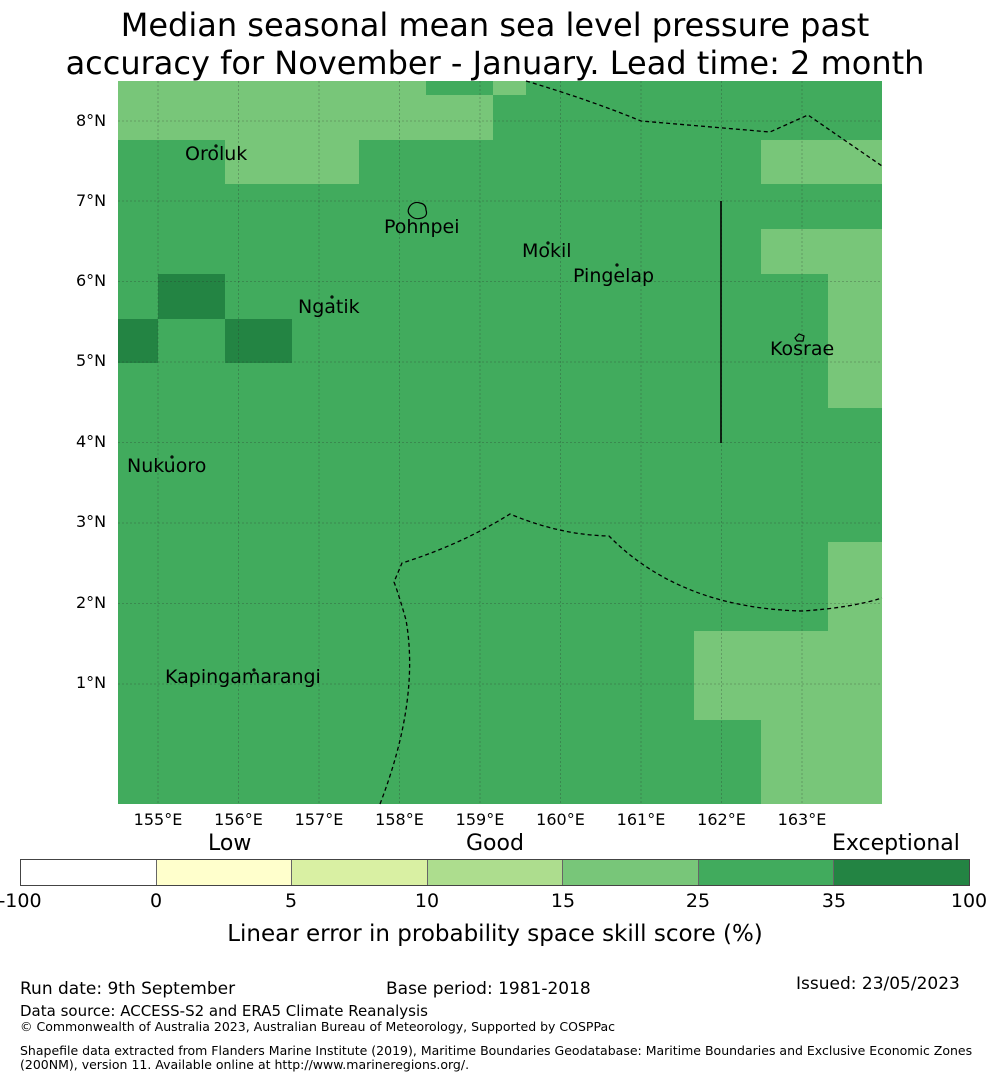 Image resolution: width=990 pixels, height=1080 pixels. What do you see at coordinates (721, 819) in the screenshot?
I see `lon-tick: 162°E` at bounding box center [721, 819].